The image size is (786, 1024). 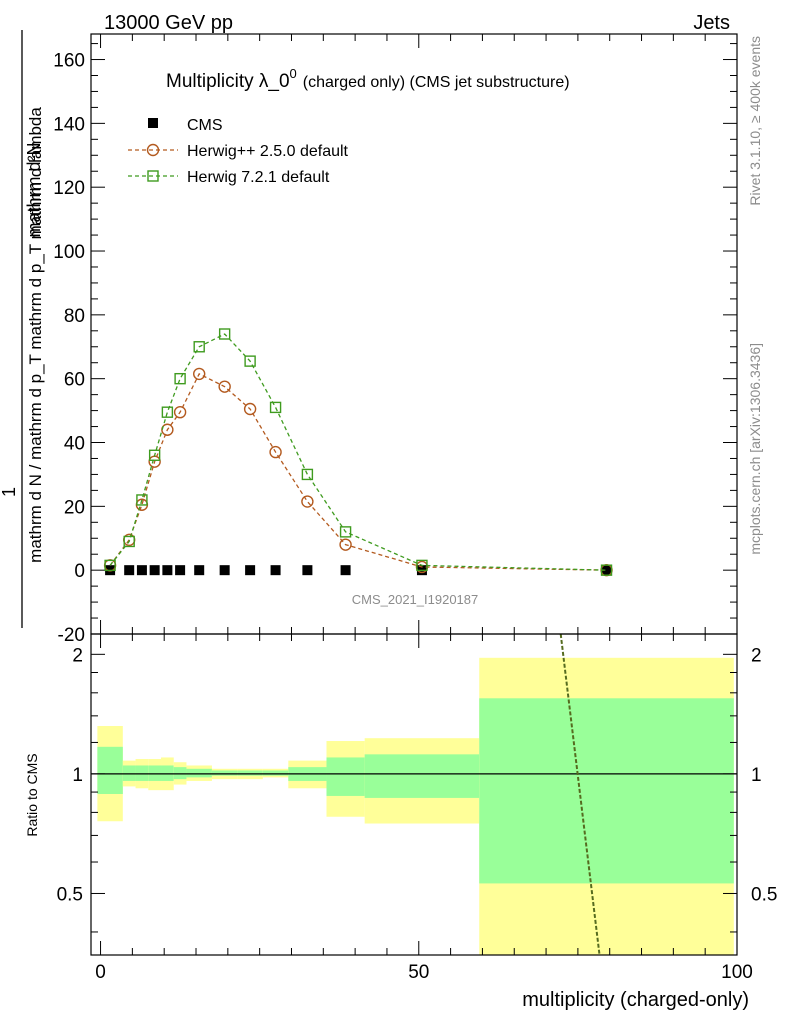 I want to click on ratio-y-tick-label-2: 2, so click(x=77, y=655).